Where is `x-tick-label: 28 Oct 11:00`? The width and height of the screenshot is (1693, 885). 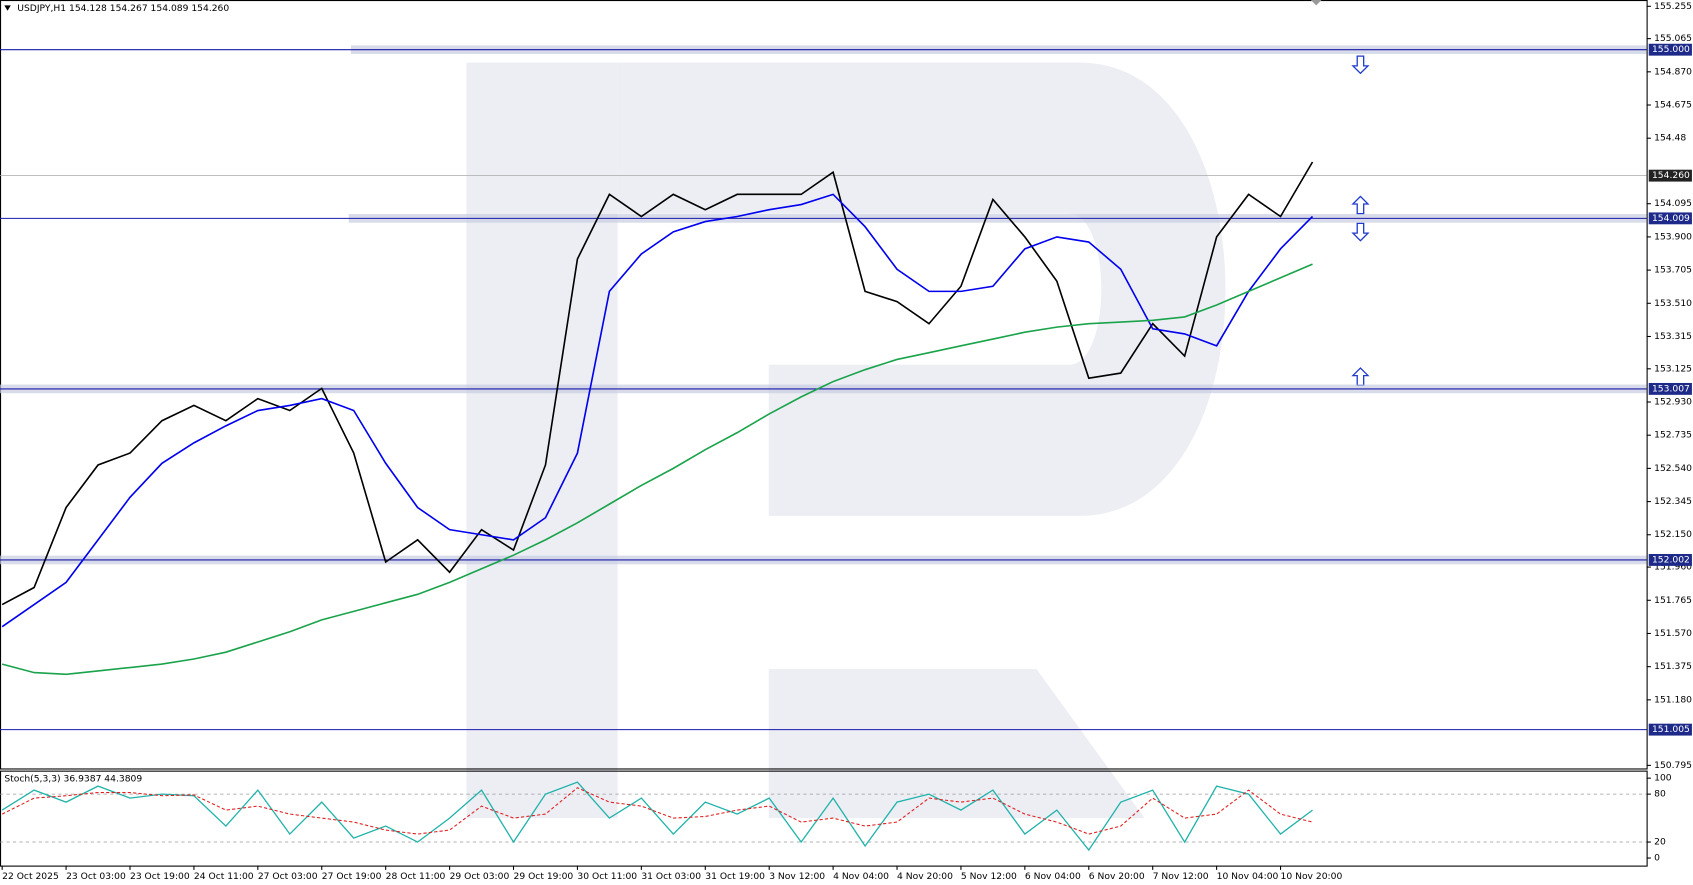 x-tick-label: 28 Oct 11:00 is located at coordinates (416, 876).